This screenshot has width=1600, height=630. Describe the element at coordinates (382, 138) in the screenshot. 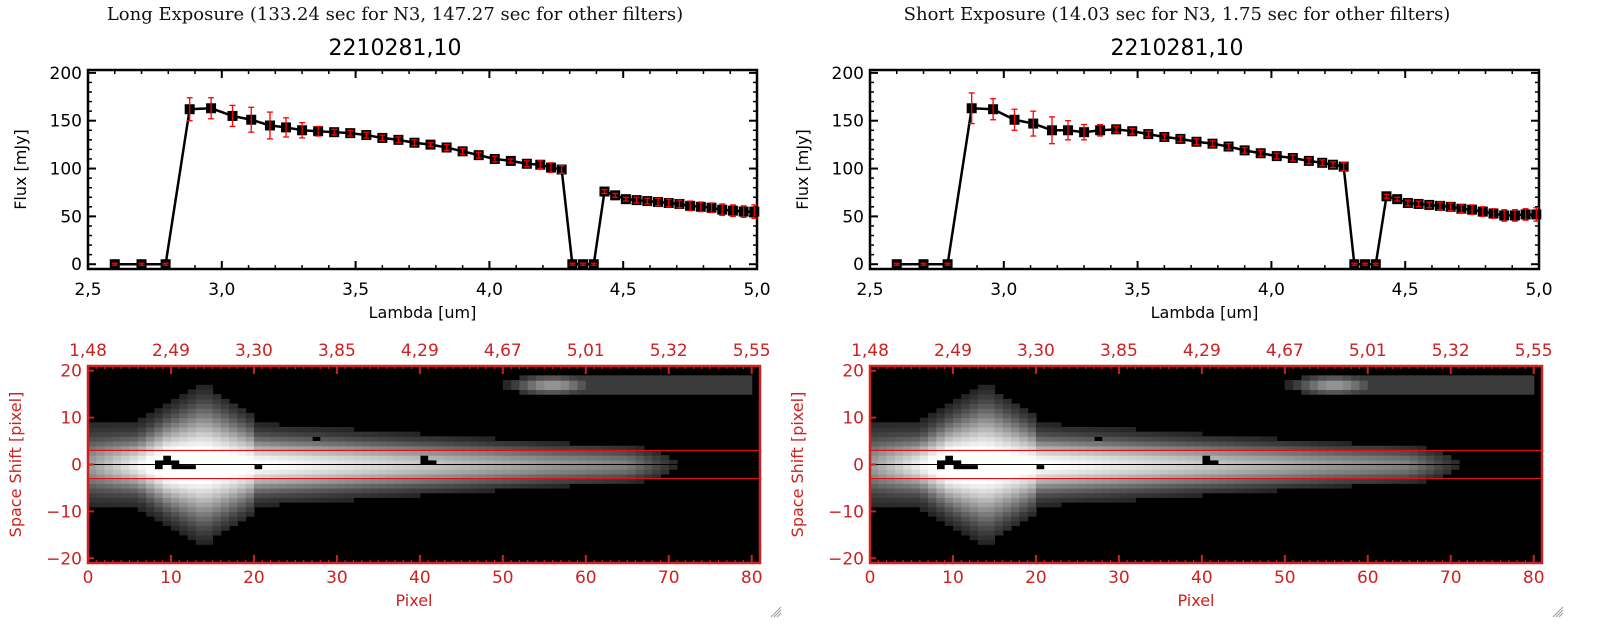

I see `error-bar` at that location.